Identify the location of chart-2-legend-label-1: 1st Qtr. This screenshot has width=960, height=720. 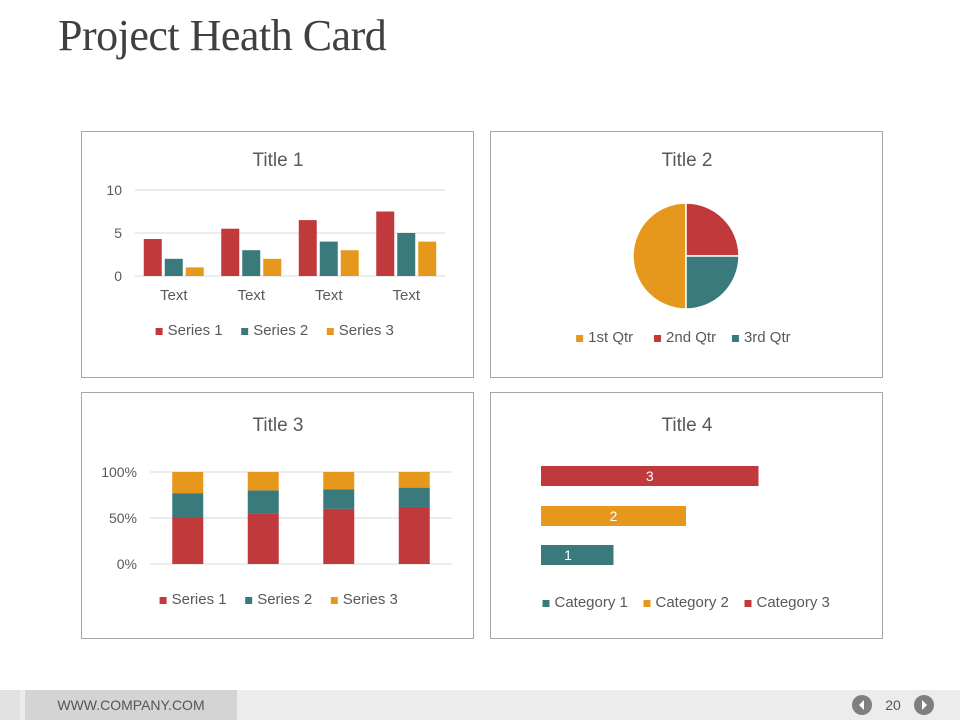
(610, 337).